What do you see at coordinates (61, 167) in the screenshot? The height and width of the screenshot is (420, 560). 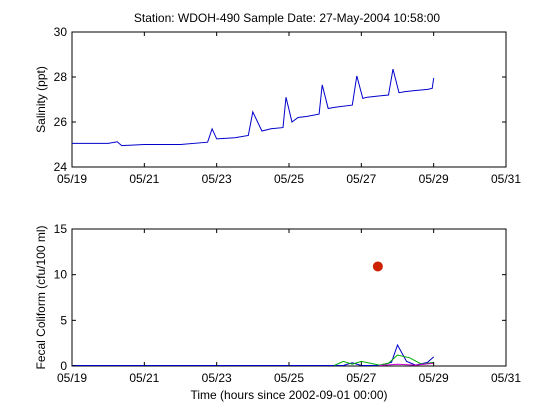 I see `salinity-y-tick-label: 24` at bounding box center [61, 167].